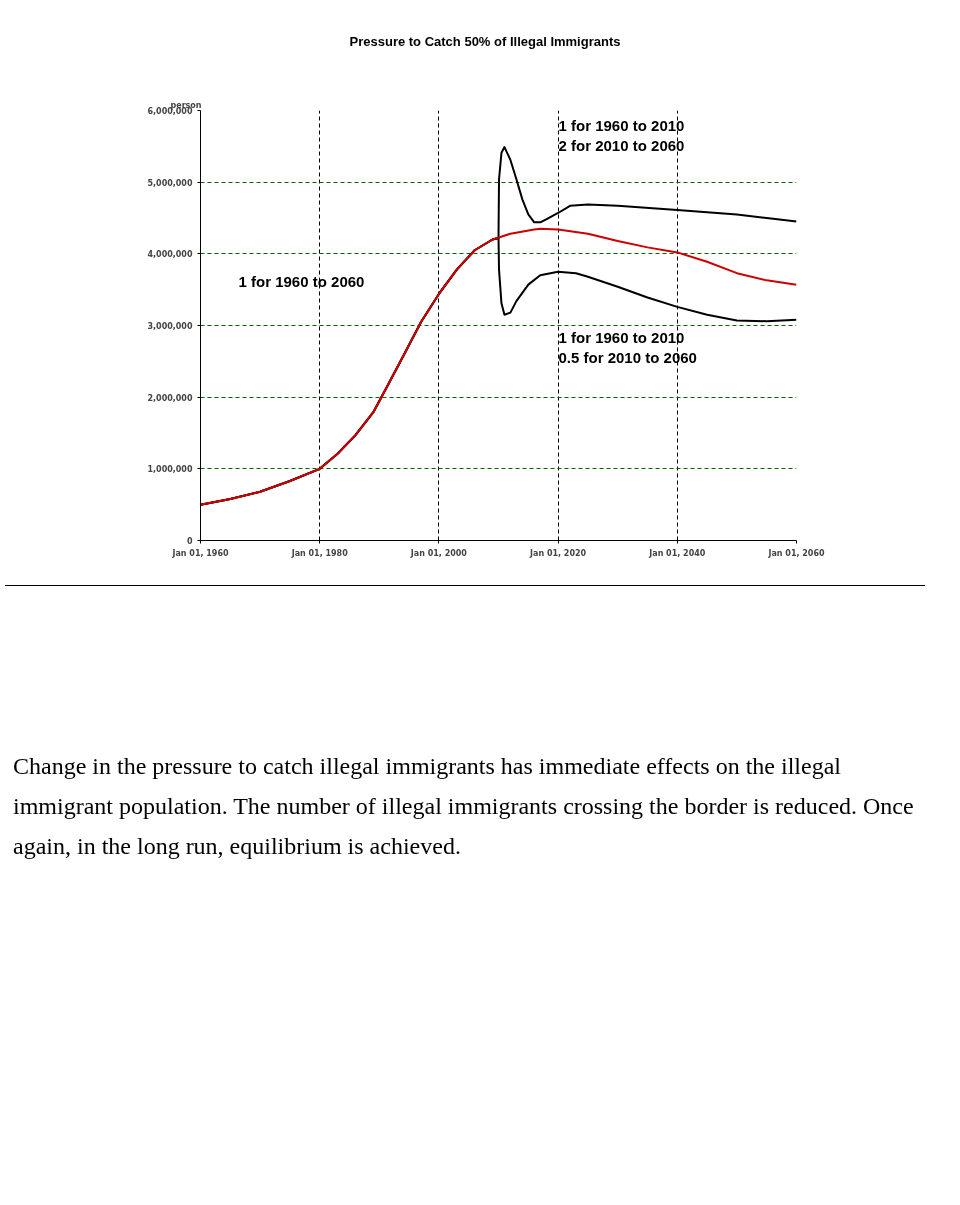 This screenshot has width=960, height=1205. What do you see at coordinates (485, 42) in the screenshot?
I see `chart-title: Pressure to Catch 50% of Illegal Immigrants` at bounding box center [485, 42].